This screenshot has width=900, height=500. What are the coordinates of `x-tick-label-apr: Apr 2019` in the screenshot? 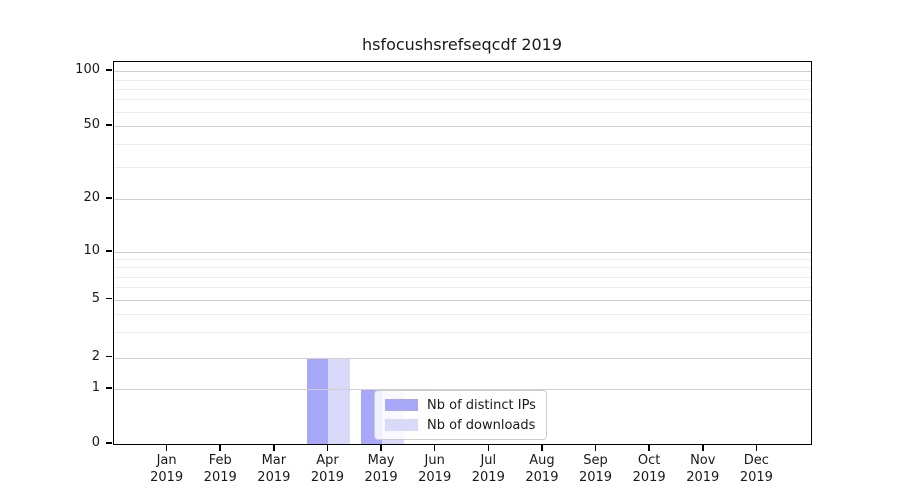 It's located at (327, 469).